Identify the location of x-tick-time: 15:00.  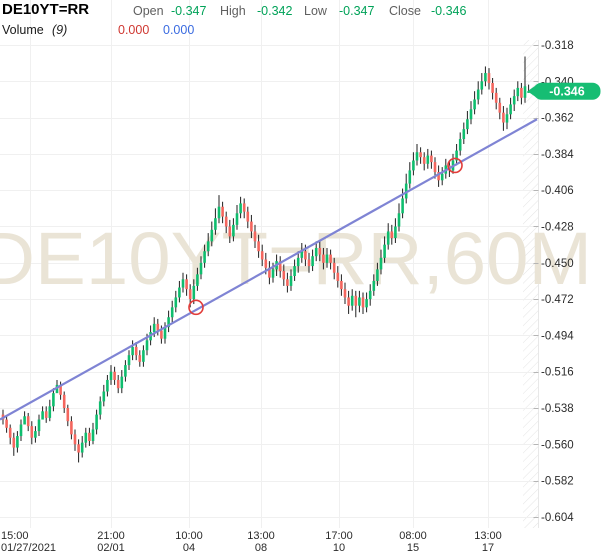
(15, 536).